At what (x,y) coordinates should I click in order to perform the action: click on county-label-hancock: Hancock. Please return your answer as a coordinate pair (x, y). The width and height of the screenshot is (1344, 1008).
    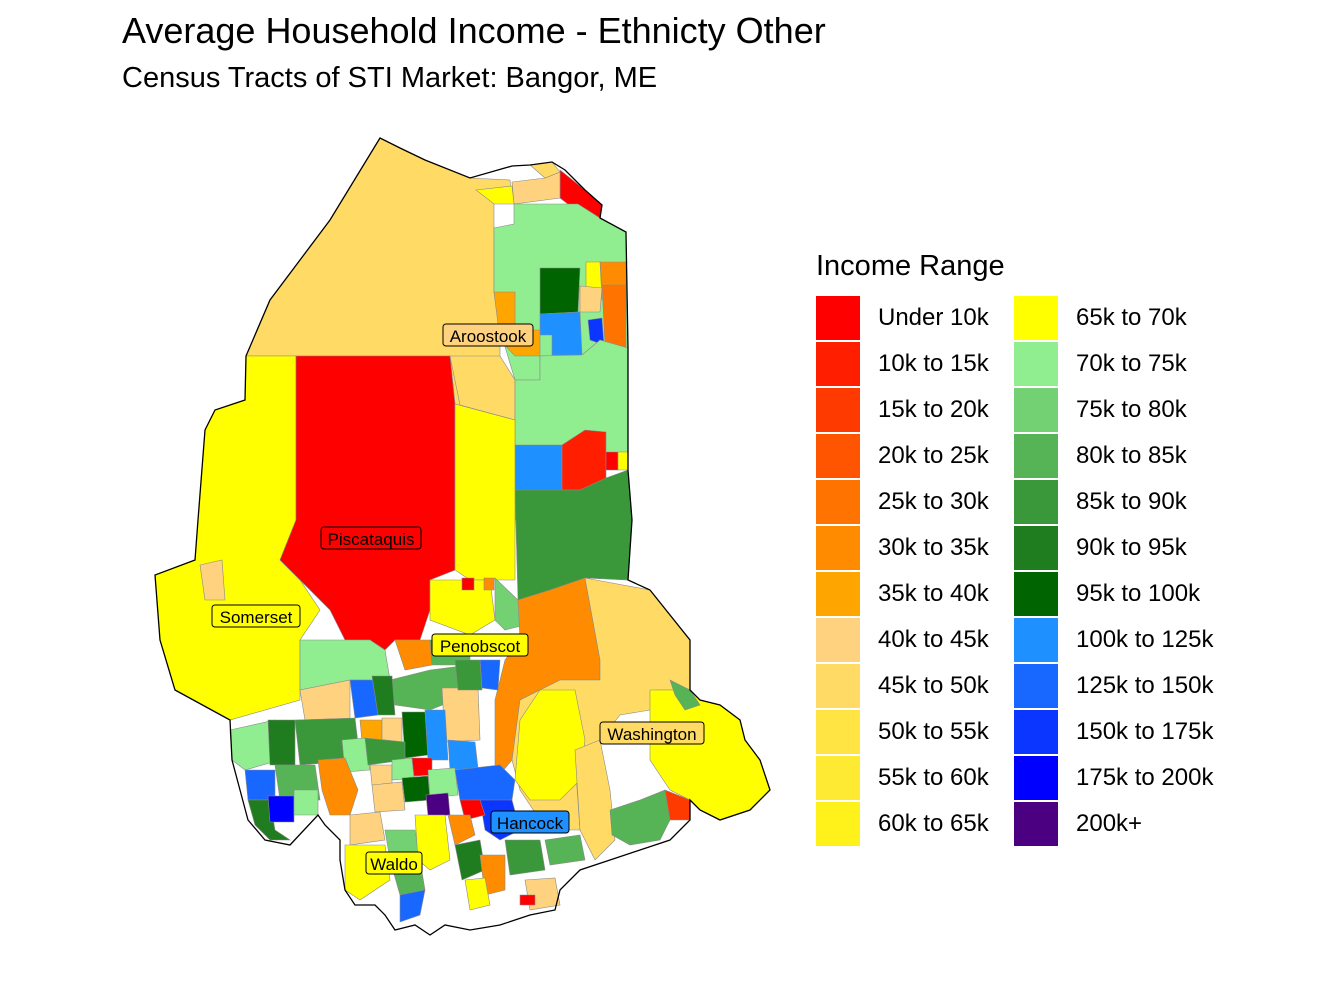
    Looking at the image, I should click on (530, 822).